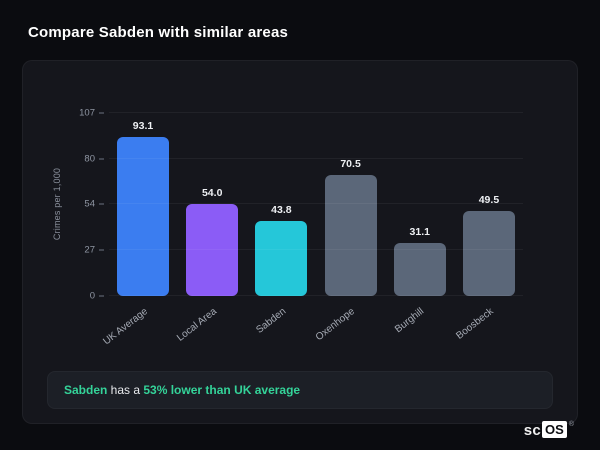 The image size is (600, 450). What do you see at coordinates (419, 231) in the screenshot?
I see `bar-value-label: 31.1` at bounding box center [419, 231].